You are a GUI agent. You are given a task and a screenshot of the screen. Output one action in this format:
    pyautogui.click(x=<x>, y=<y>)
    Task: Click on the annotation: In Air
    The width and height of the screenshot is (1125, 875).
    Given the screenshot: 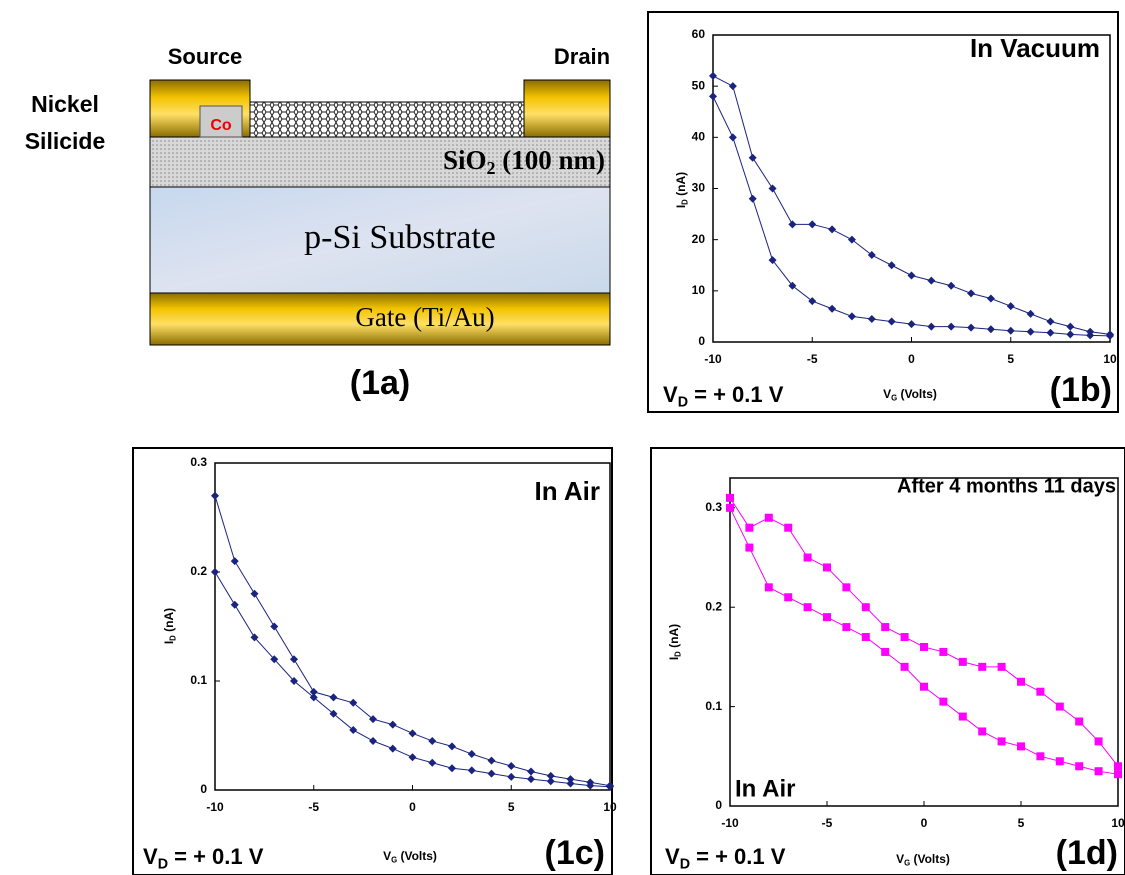 What is the action you would take?
    pyautogui.click(x=765, y=788)
    